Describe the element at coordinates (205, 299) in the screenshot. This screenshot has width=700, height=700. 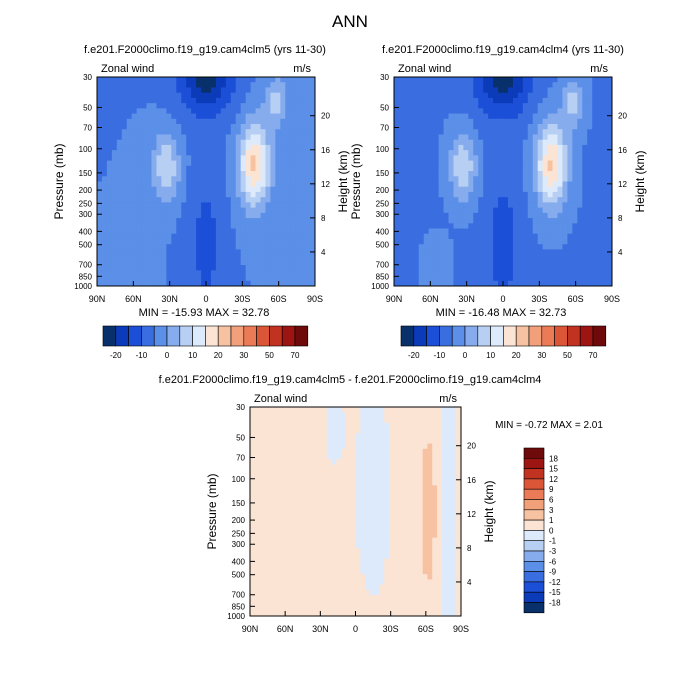
I see `x-tick-label: 0` at that location.